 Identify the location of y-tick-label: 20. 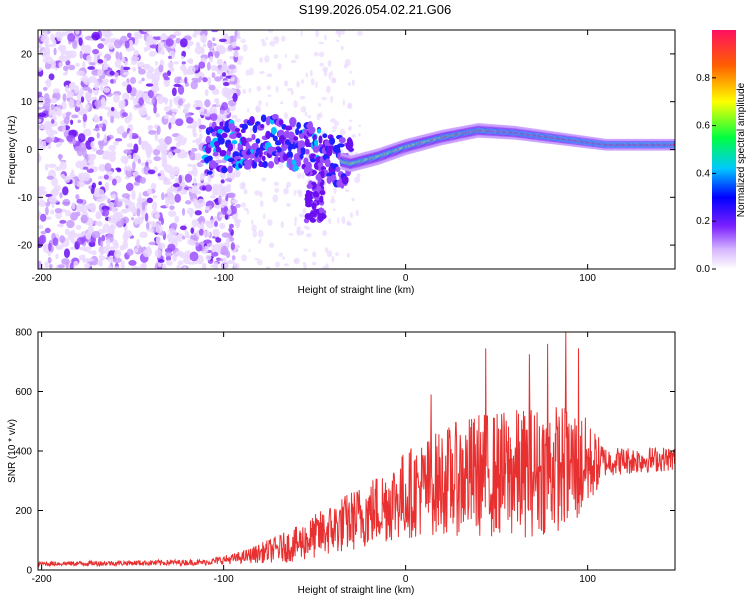
(27, 54).